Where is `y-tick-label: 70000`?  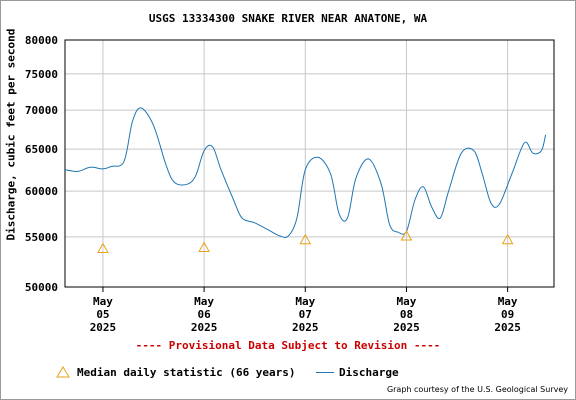
y-tick-label: 70000 is located at coordinates (41, 110).